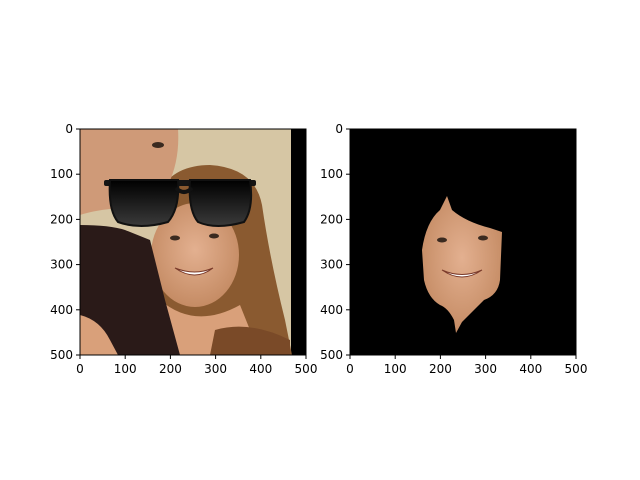 This screenshot has width=640, height=480. Describe the element at coordinates (180, 203) in the screenshot. I see `sunglasses-overlay` at that location.